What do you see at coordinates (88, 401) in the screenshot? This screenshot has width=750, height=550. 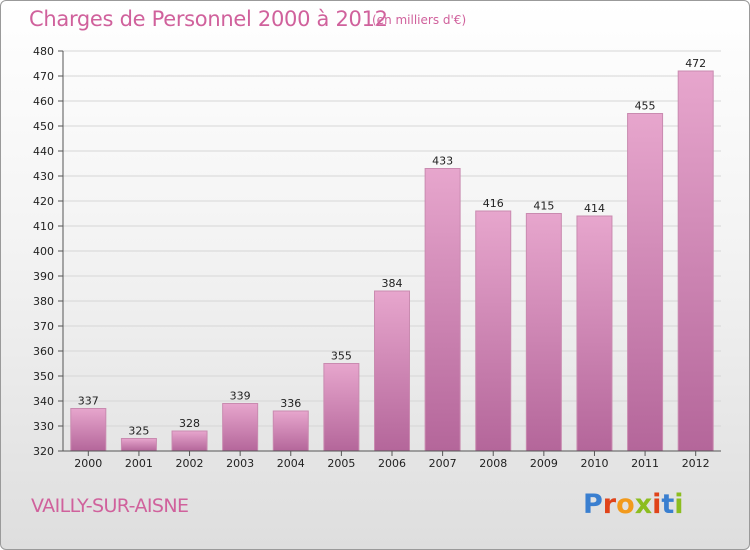 I see `data-label-2000: 337` at bounding box center [88, 401].